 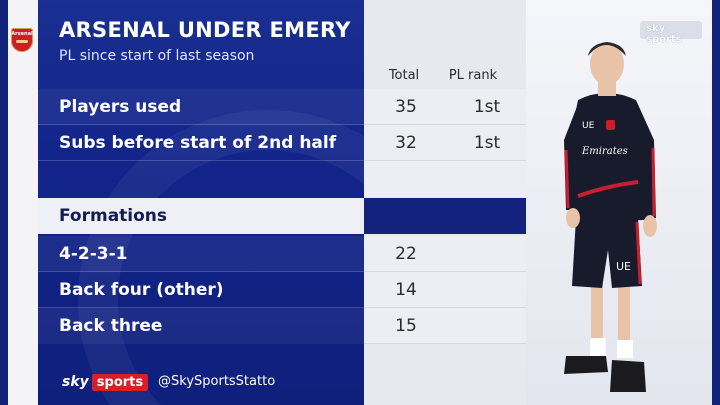 I want to click on manager-figure-icon: UE UE Emirates, so click(x=610, y=217).